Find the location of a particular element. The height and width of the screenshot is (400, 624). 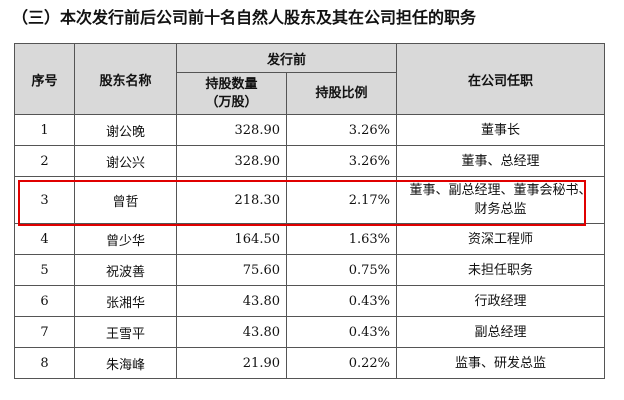

row-role: 董事、副总经理、董事会秘书、 财务总监 is located at coordinates (501, 200).